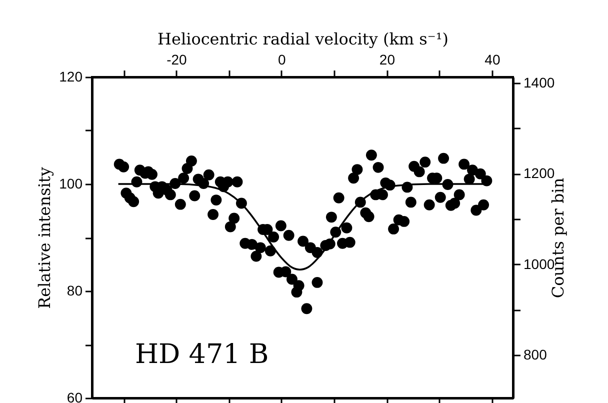  Describe the element at coordinates (71, 76) in the screenshot. I see `y-tick-label: 120` at that location.